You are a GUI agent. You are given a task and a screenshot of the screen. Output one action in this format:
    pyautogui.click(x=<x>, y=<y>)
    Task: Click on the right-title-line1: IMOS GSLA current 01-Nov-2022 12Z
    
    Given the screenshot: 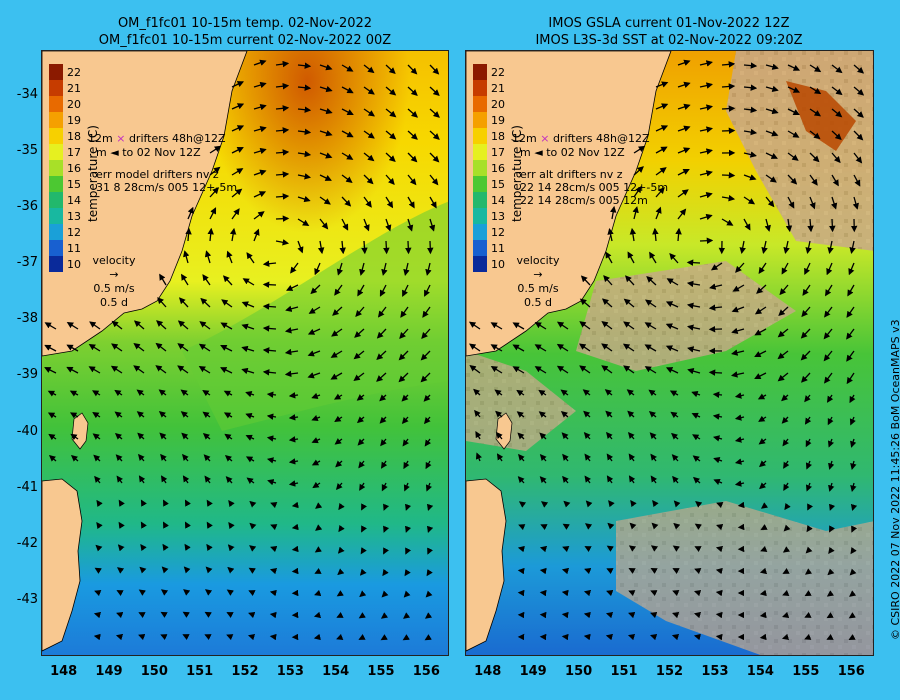 What is the action you would take?
    pyautogui.click(x=669, y=23)
    